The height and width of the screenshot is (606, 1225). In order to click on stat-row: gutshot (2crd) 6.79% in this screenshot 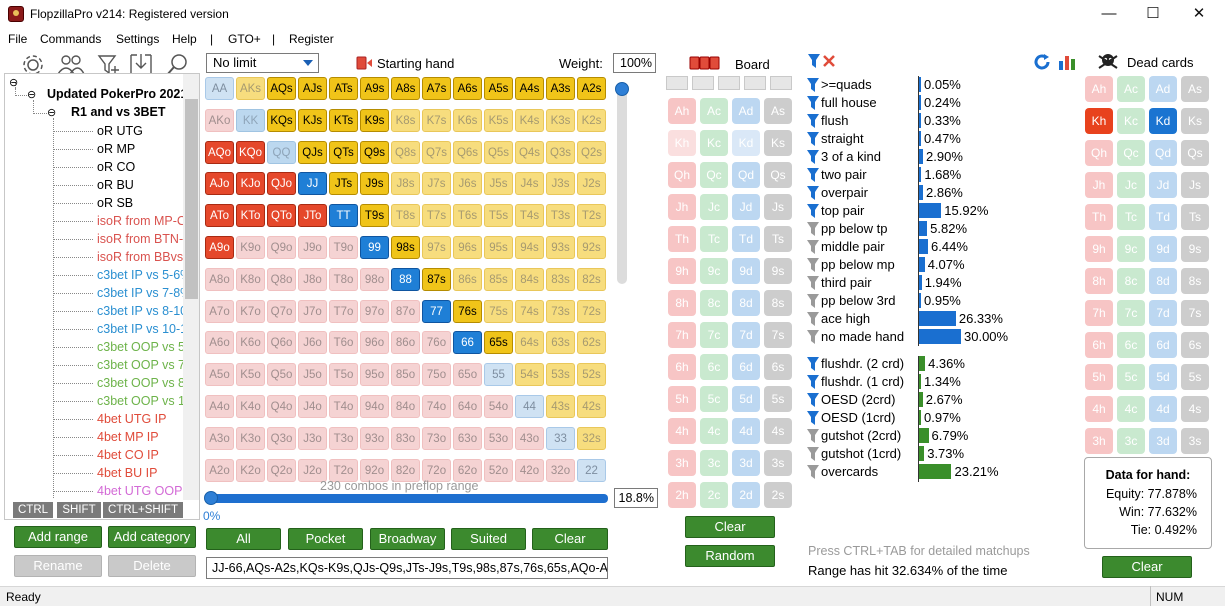, I will do `click(914, 436)`.